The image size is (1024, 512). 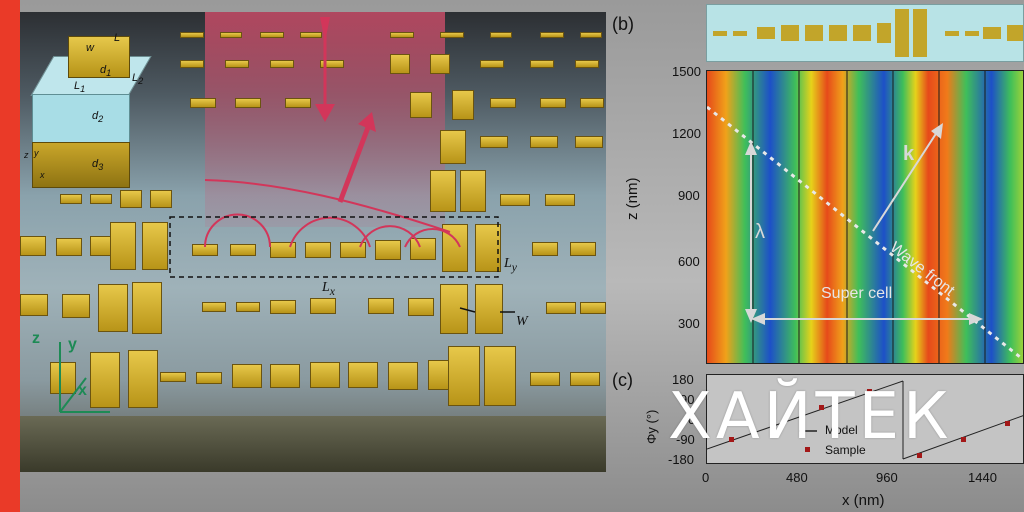 I want to click on z-tick-300: 300, so click(x=689, y=323).